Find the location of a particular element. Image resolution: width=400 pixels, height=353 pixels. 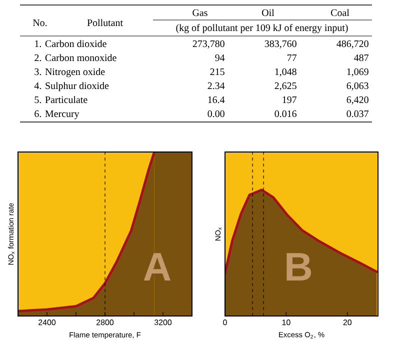

text: 0.037 is located at coordinates (357, 114).